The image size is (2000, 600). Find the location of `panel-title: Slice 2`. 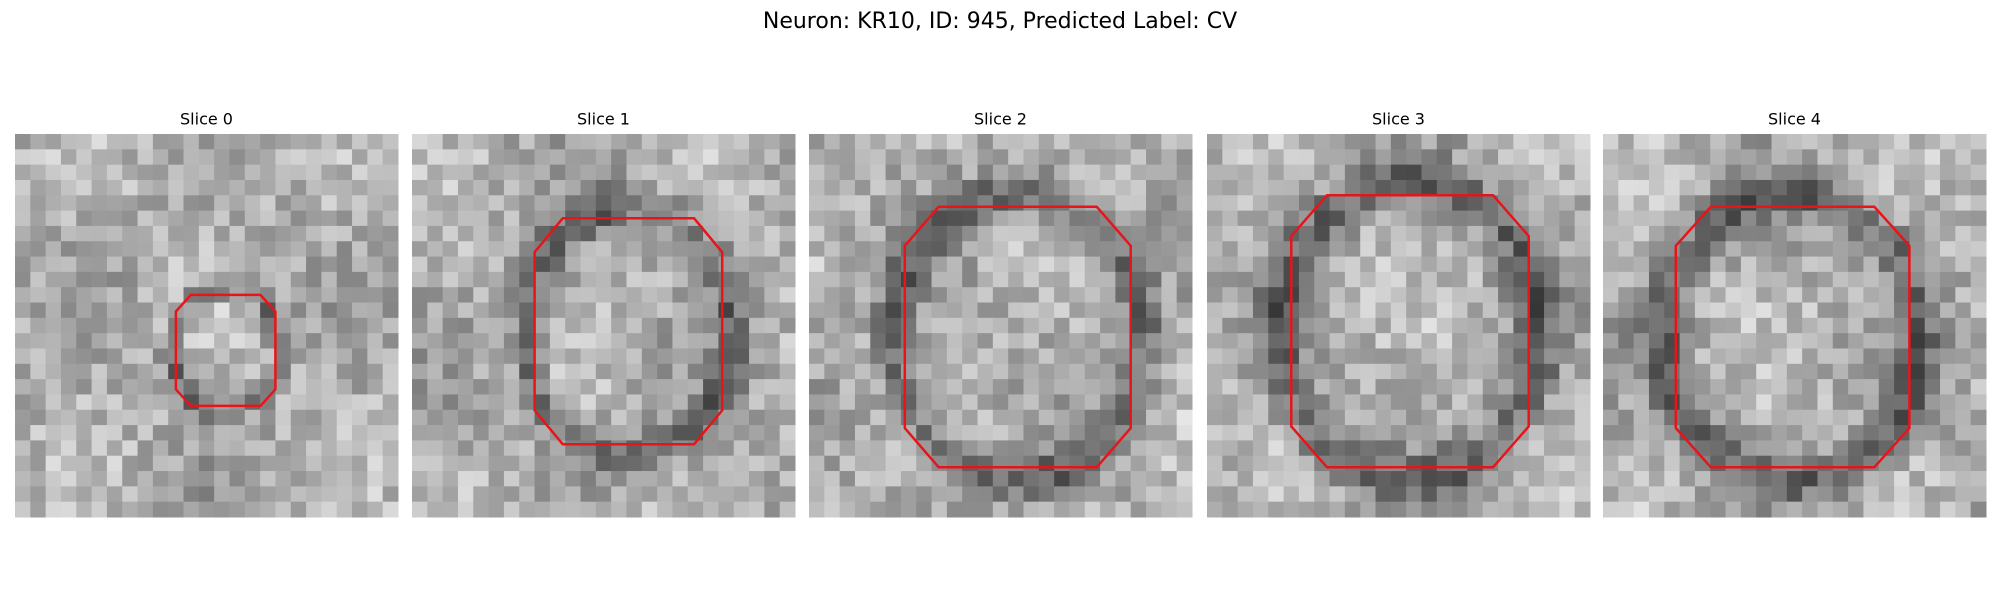

panel-title: Slice 2 is located at coordinates (1000, 119).